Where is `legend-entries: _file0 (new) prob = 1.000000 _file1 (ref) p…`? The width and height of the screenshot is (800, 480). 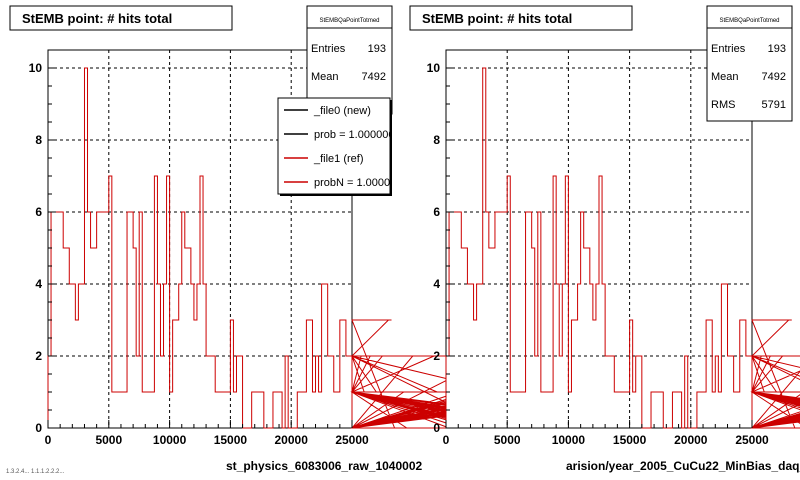 legend-entries: _file0 (new) prob = 1.000000 _file1 (ref) p… is located at coordinates (343, 147).